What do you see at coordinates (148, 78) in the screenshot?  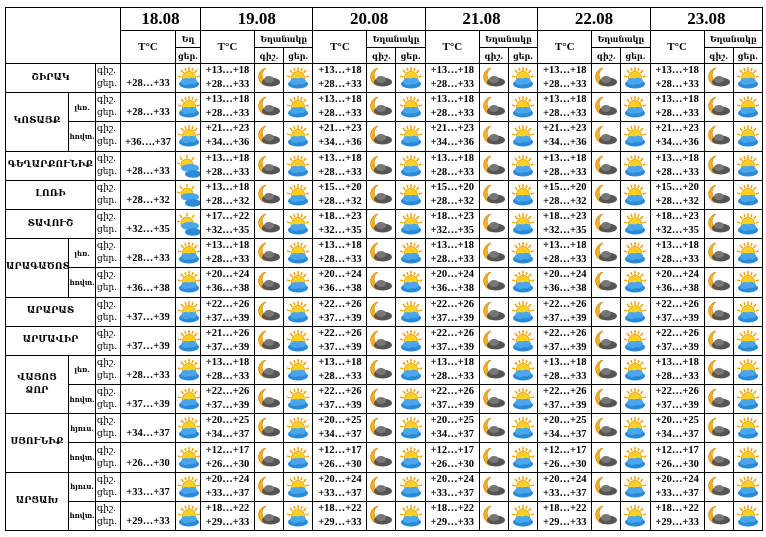 I see `temperature-18-08: +28…+33` at bounding box center [148, 78].